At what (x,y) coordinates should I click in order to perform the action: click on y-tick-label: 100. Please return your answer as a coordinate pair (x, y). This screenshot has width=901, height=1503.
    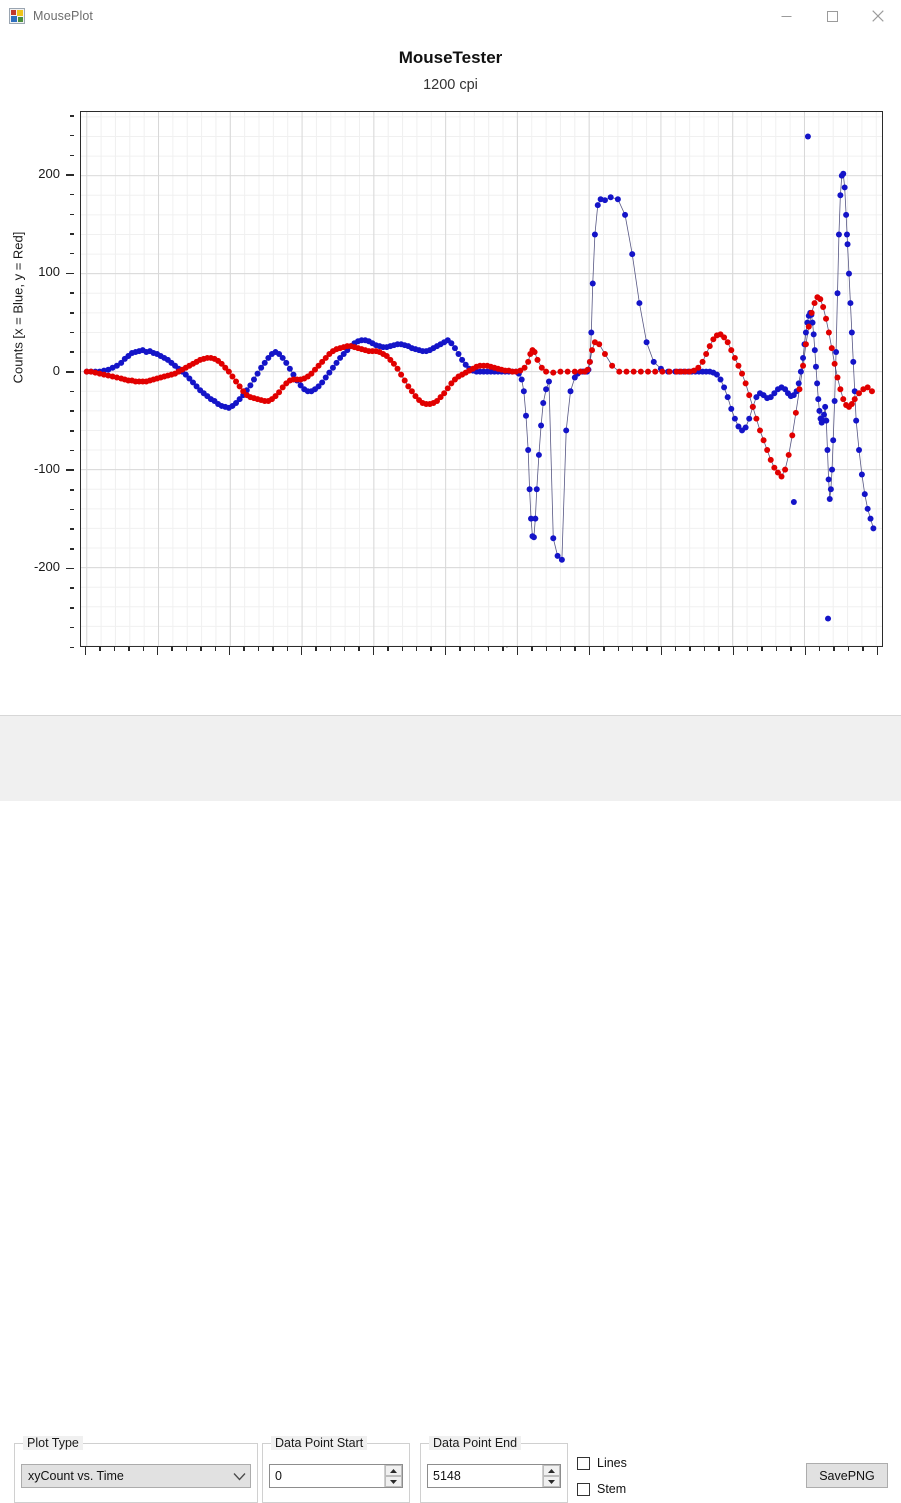
    Looking at the image, I should click on (49, 272).